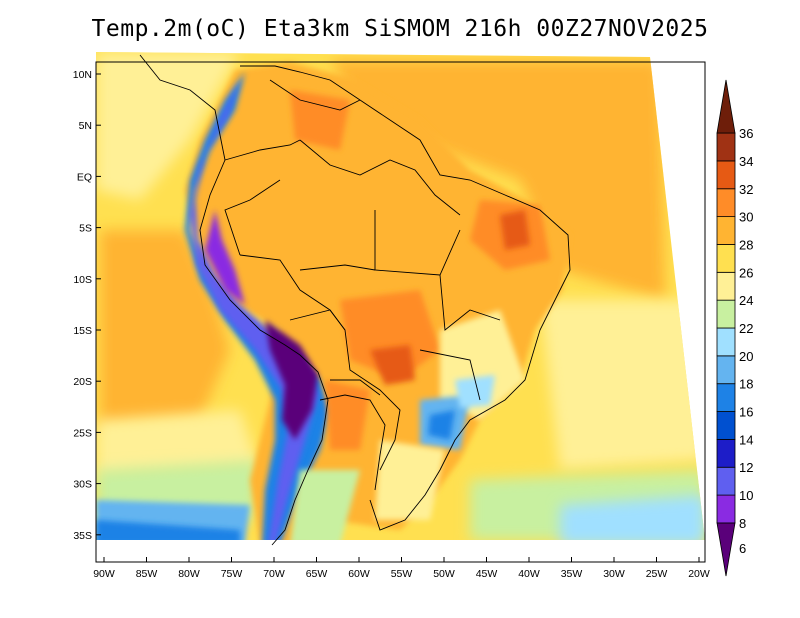 This screenshot has height=618, width=800. I want to click on lon-tick-label: 55W, so click(402, 574).